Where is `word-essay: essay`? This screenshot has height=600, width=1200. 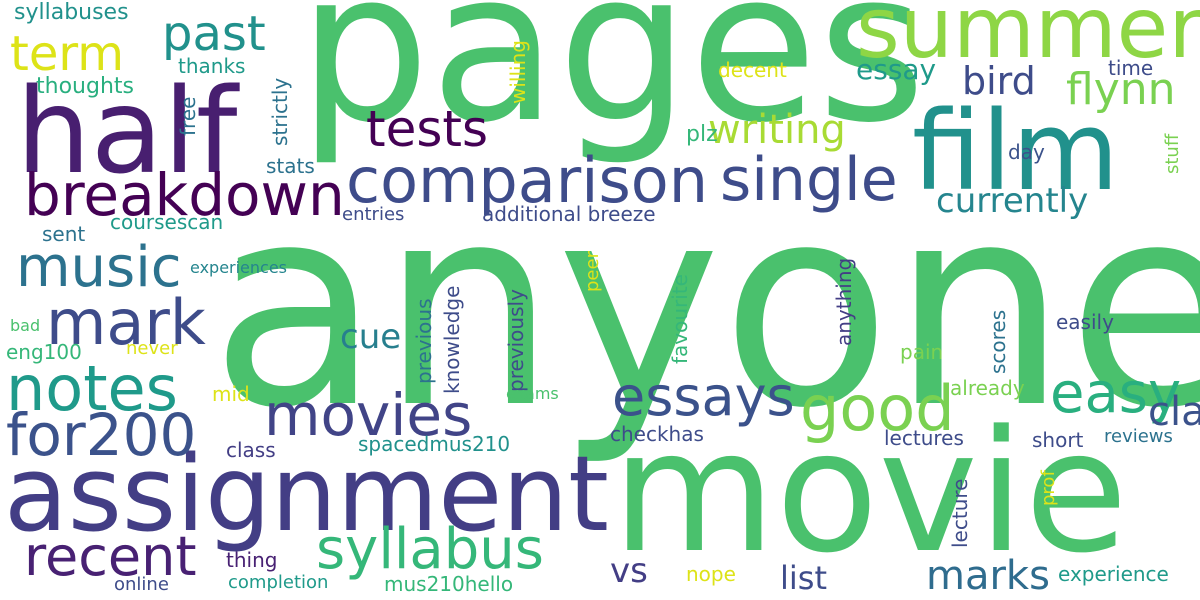
word-essay: essay is located at coordinates (896, 69).